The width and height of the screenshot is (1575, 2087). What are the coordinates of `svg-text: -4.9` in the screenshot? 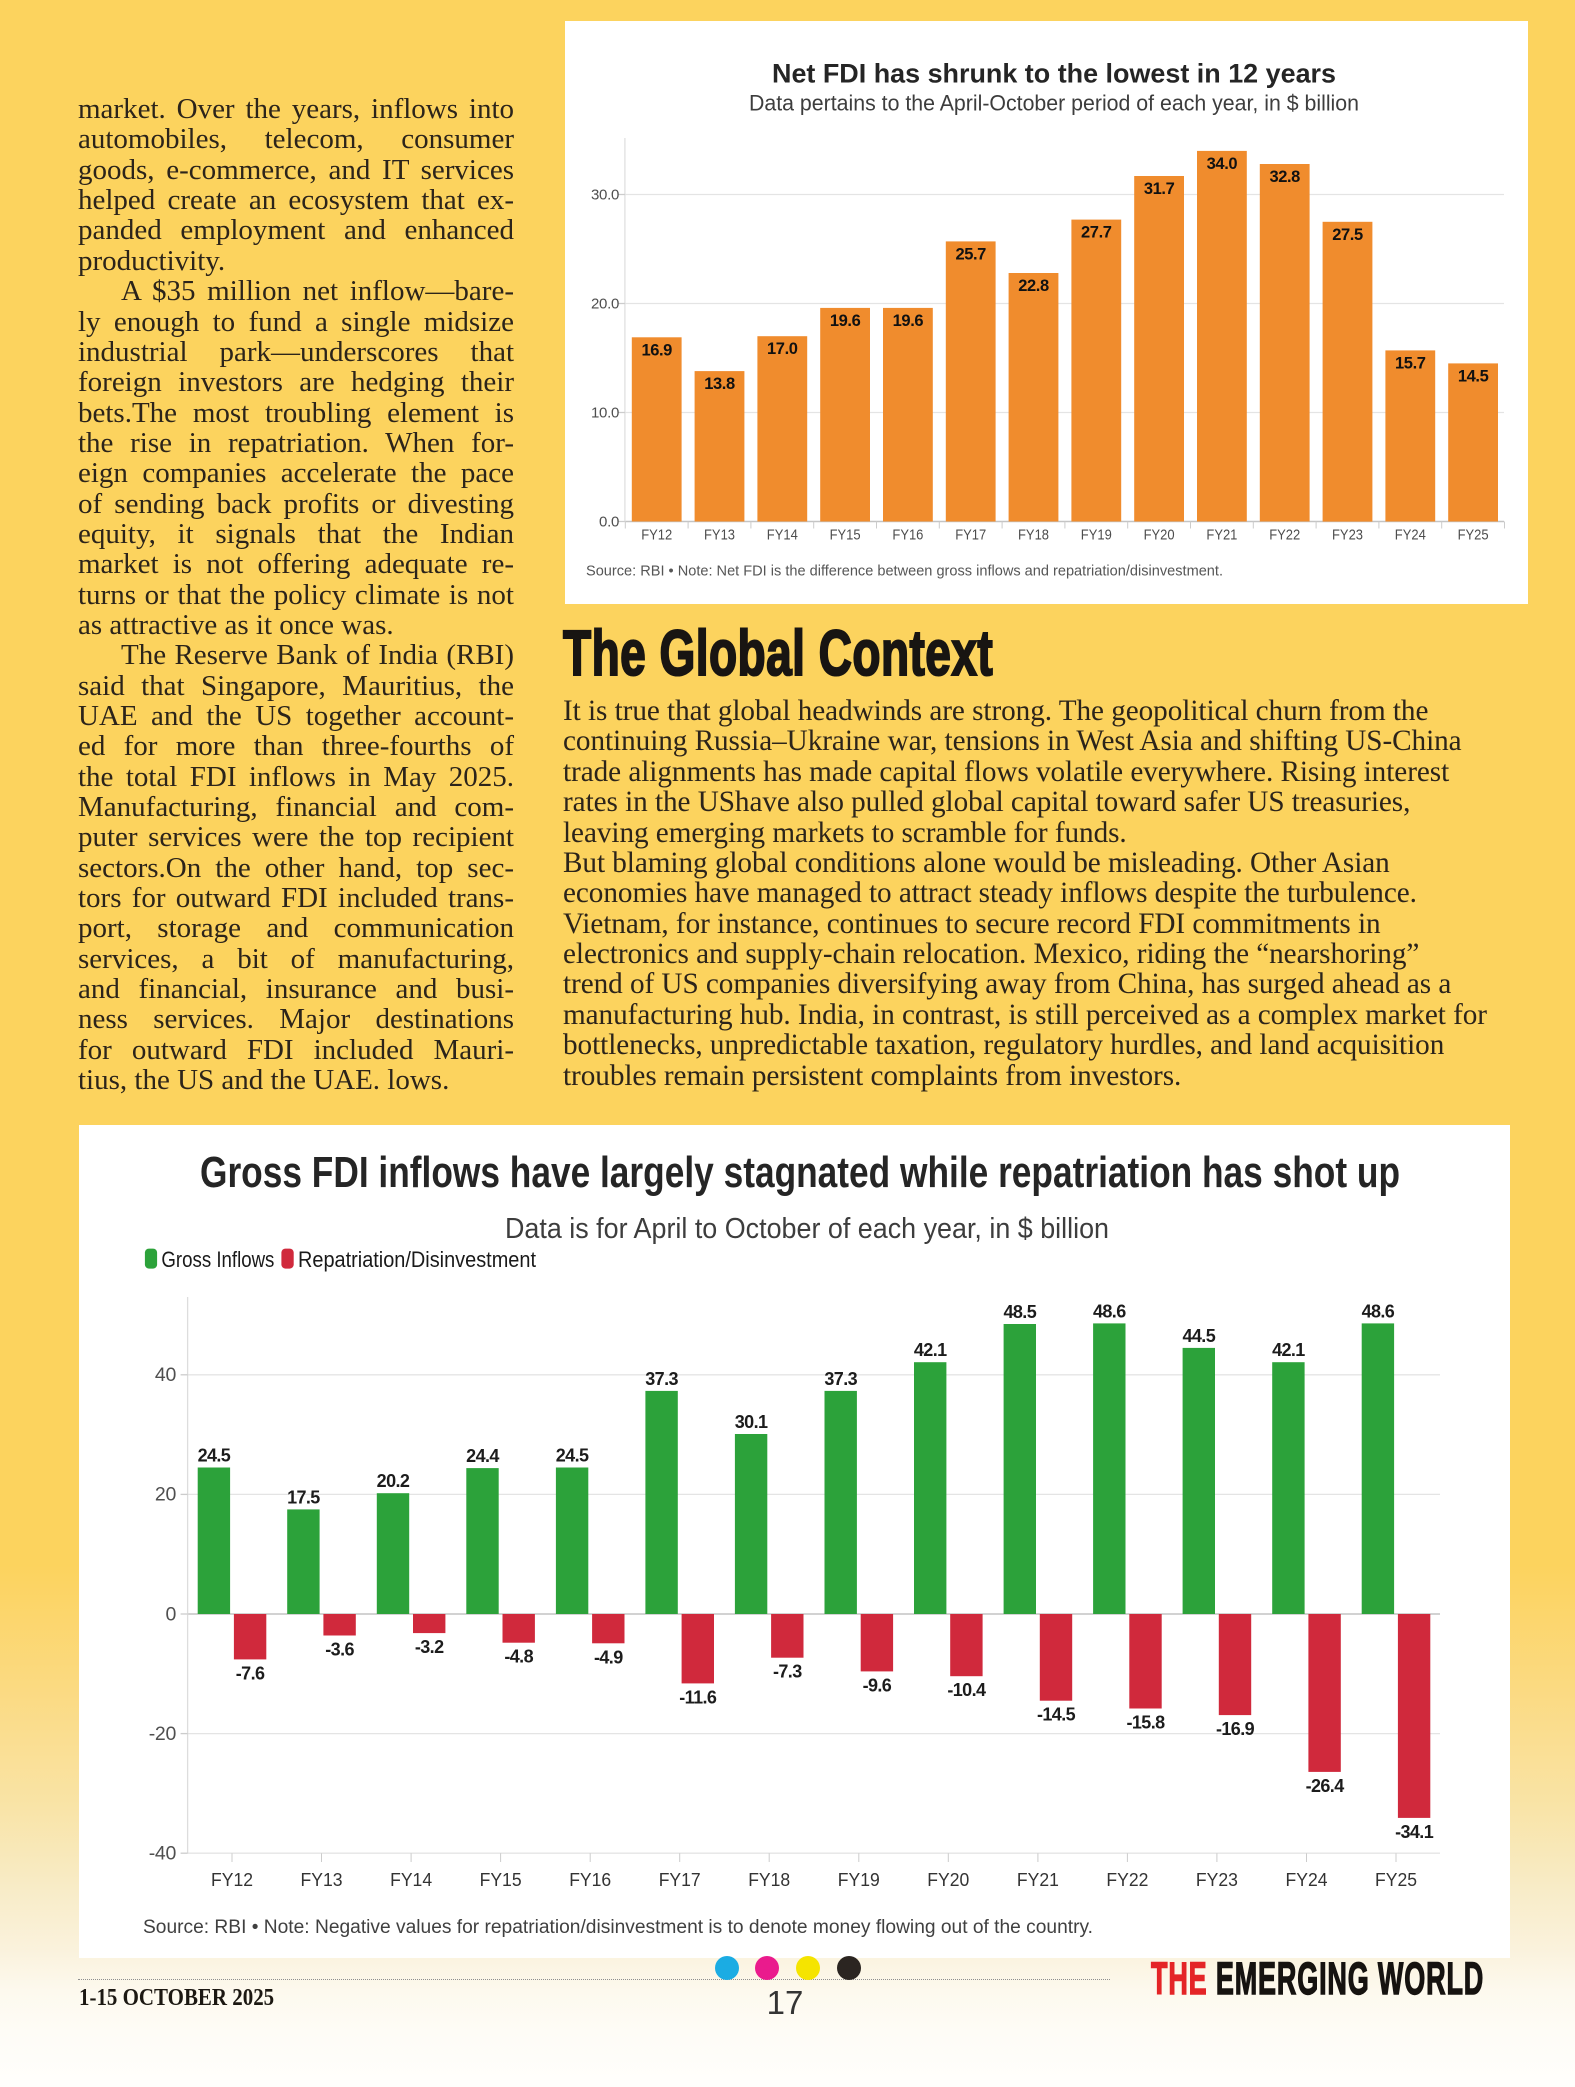 It's located at (608, 1657).